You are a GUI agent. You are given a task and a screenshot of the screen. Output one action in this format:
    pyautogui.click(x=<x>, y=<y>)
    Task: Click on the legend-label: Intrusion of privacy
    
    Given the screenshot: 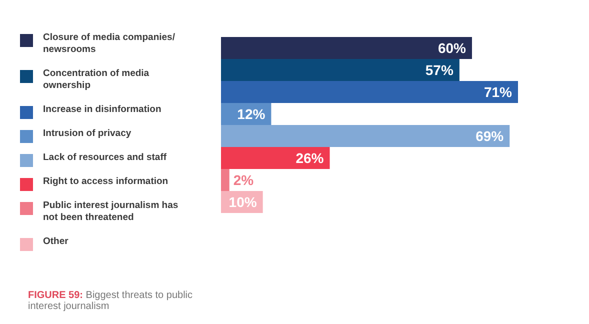 What is the action you would take?
    pyautogui.click(x=87, y=134)
    